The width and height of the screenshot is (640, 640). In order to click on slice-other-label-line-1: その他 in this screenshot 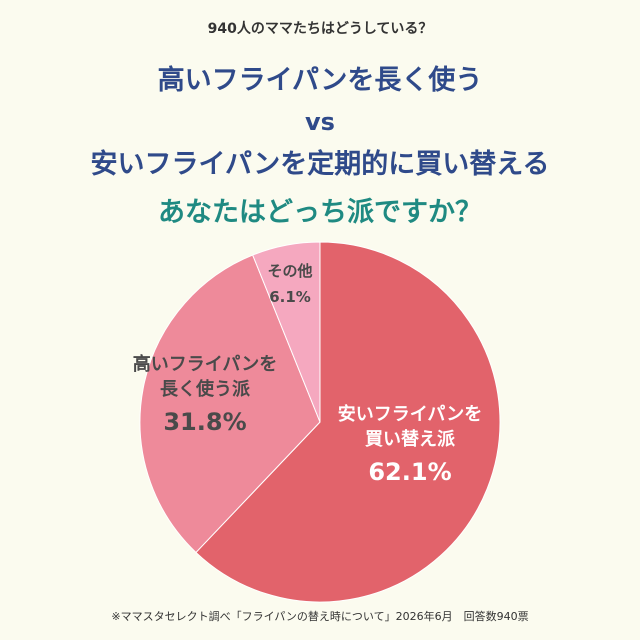, I will do `click(289, 271)`.